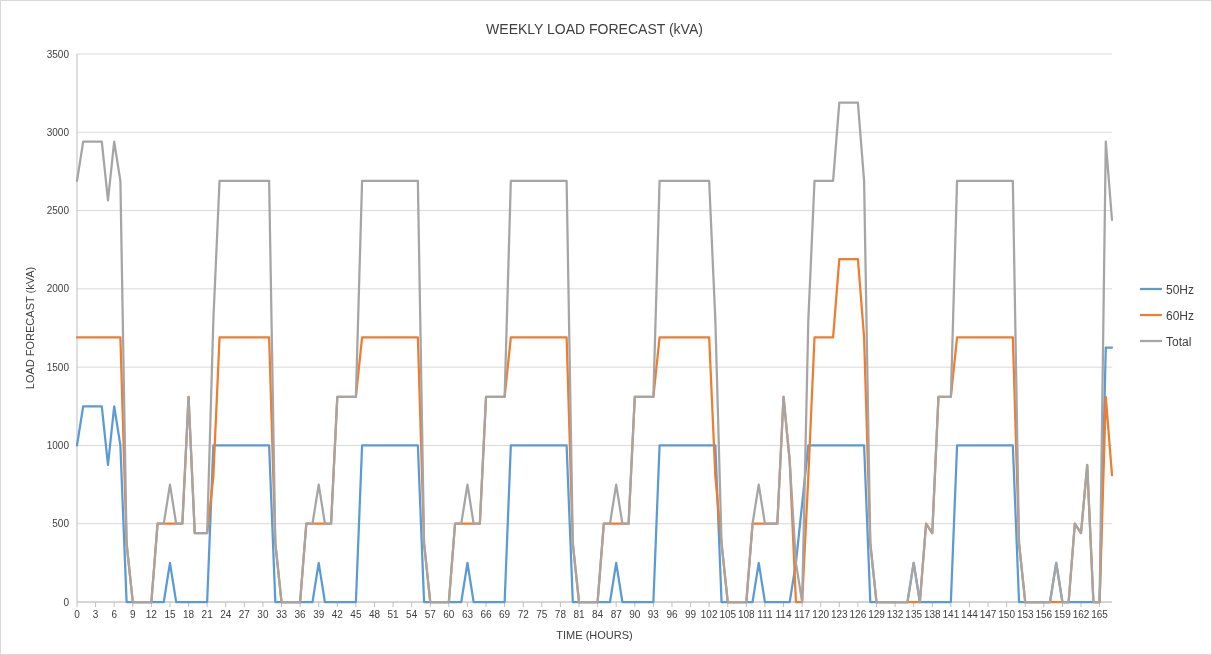  I want to click on x-tick-label: 159, so click(1063, 614).